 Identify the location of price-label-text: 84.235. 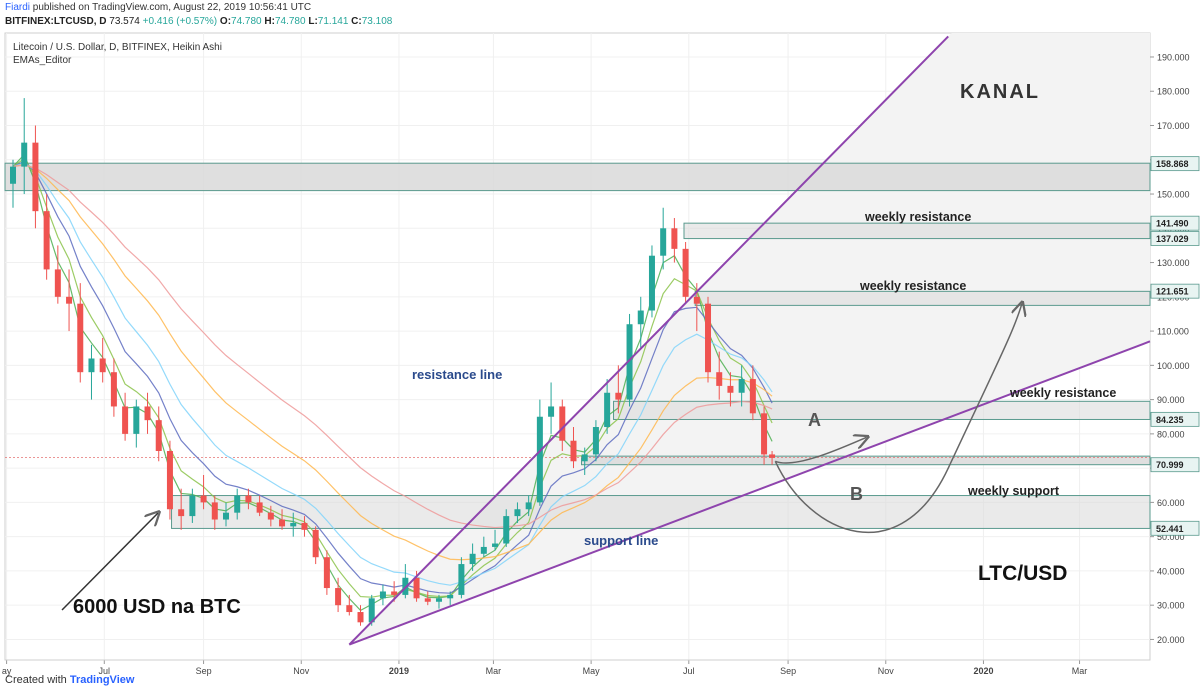
(1170, 420).